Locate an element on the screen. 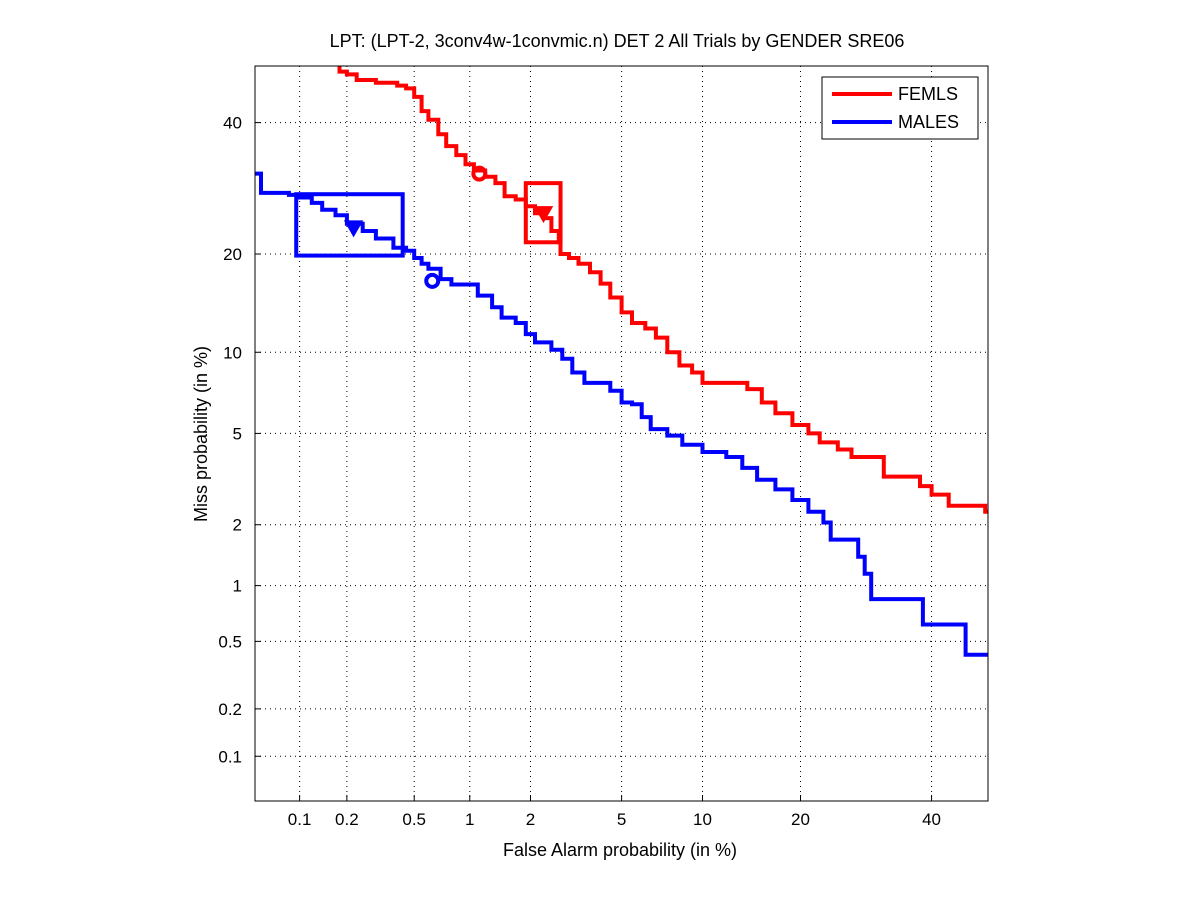 The height and width of the screenshot is (900, 1201). x-tick-label: 20 is located at coordinates (800, 819).